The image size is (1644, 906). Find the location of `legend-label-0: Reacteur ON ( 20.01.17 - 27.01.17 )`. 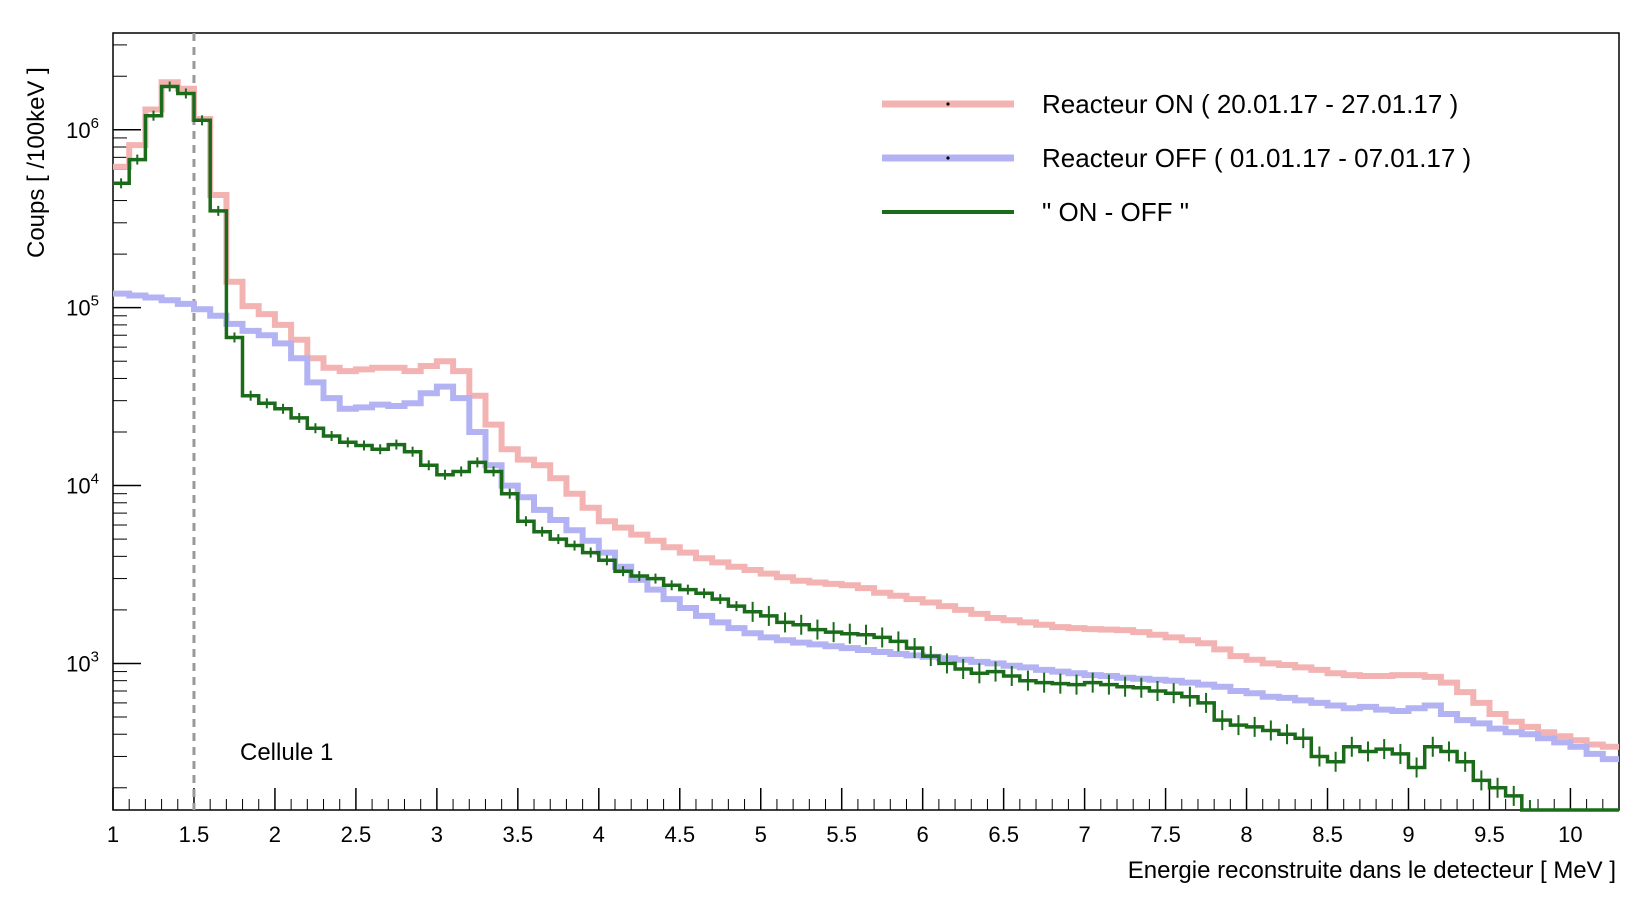

legend-label-0: Reacteur ON ( 20.01.17 - 27.01.17 ) is located at coordinates (1250, 104).